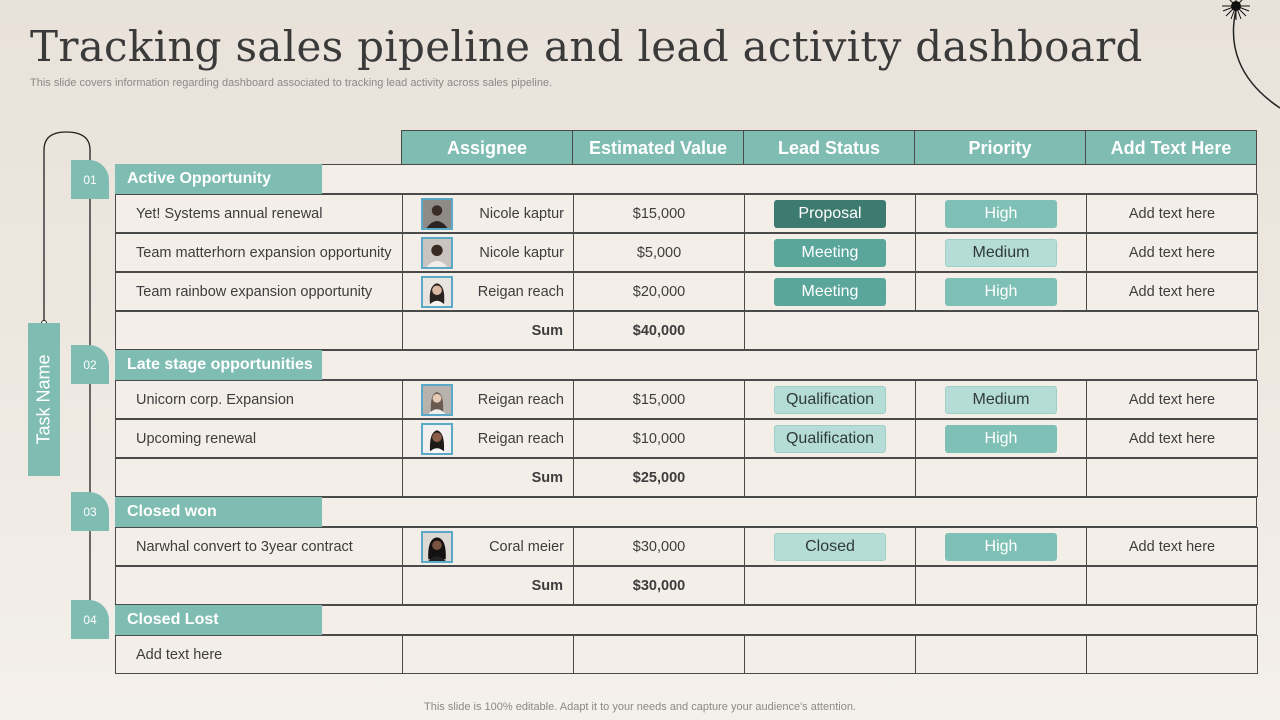 This screenshot has width=1280, height=720. Describe the element at coordinates (218, 179) in the screenshot. I see `group-label: Active Opportunity` at that location.